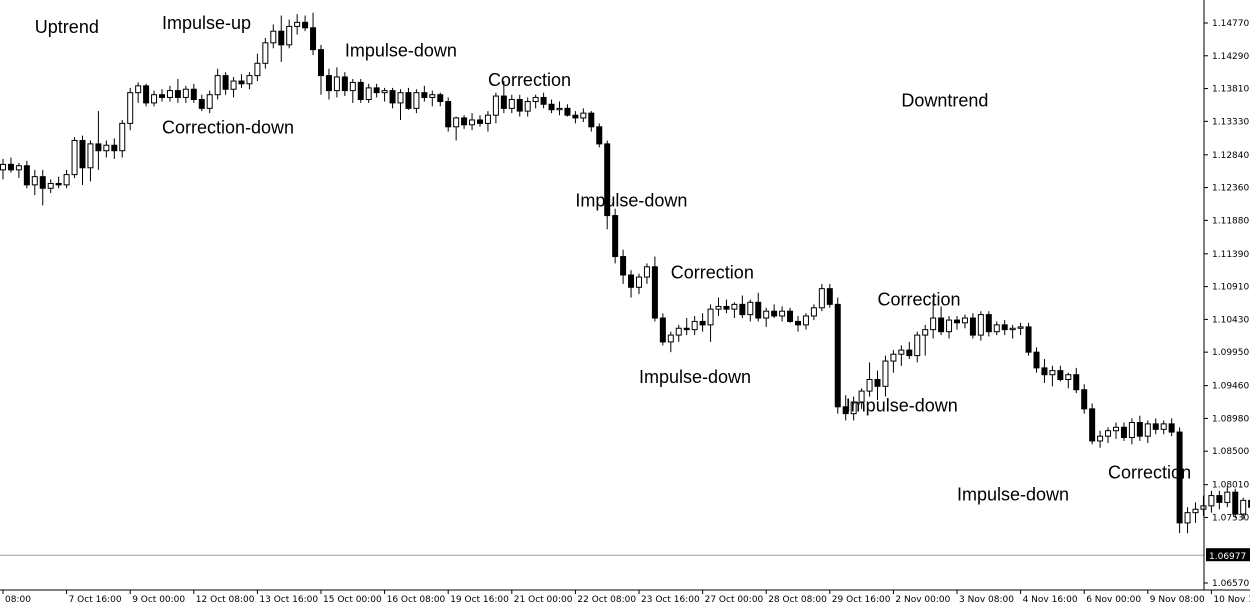 The width and height of the screenshot is (1250, 605). What do you see at coordinates (1230, 122) in the screenshot?
I see `price-tick-label: 1.13330` at bounding box center [1230, 122].